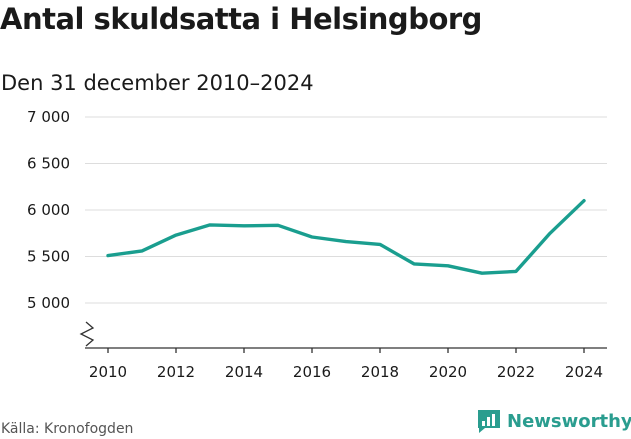  I want to click on chart-subtitle: Den 31 december 2010–2024, so click(157, 83).